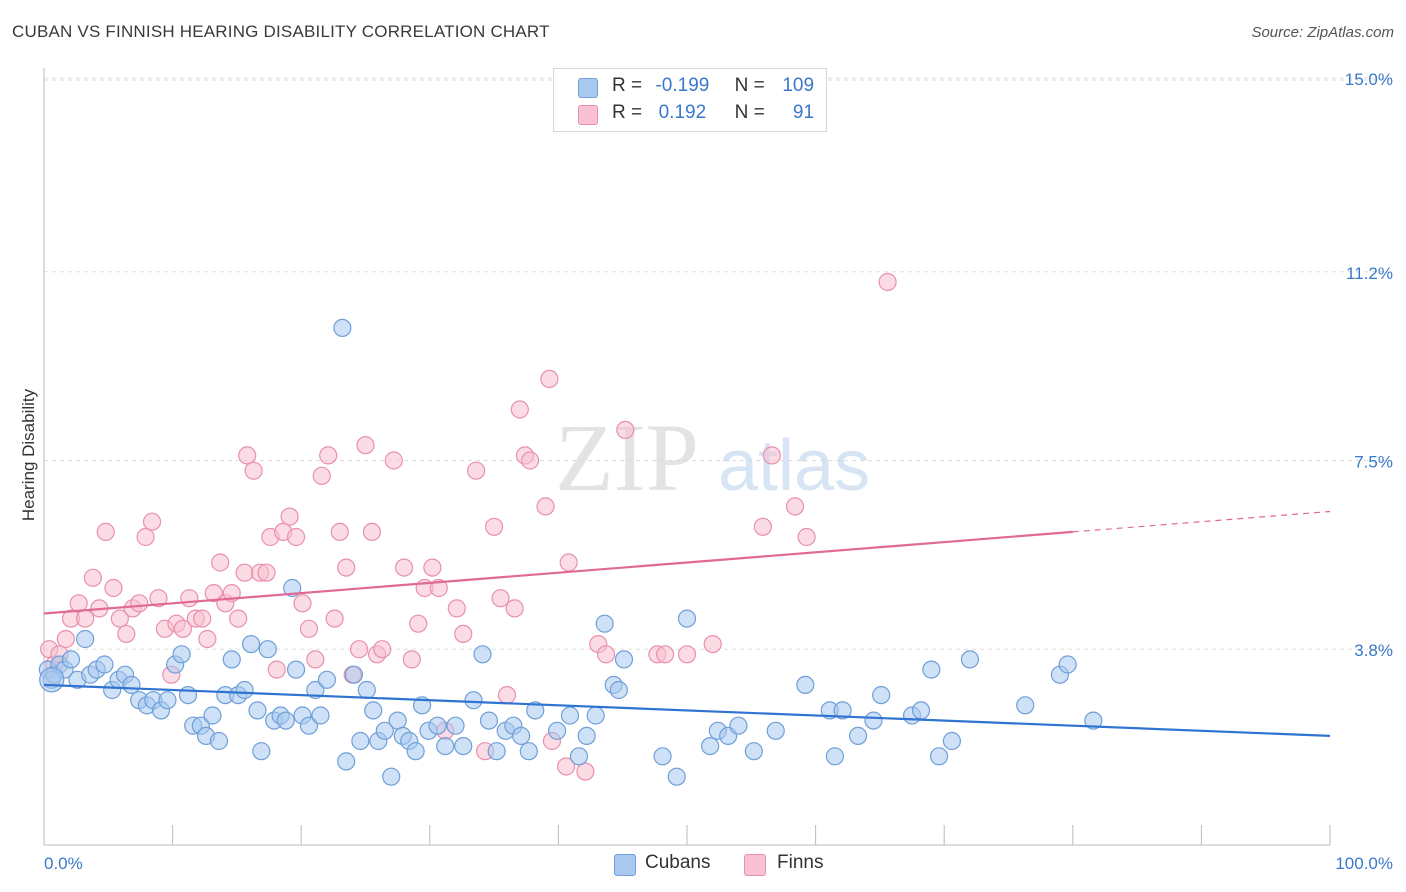 This screenshot has height=892, width=1406. What do you see at coordinates (803, 112) in the screenshot?
I see `finns-n-value: 91` at bounding box center [803, 112].